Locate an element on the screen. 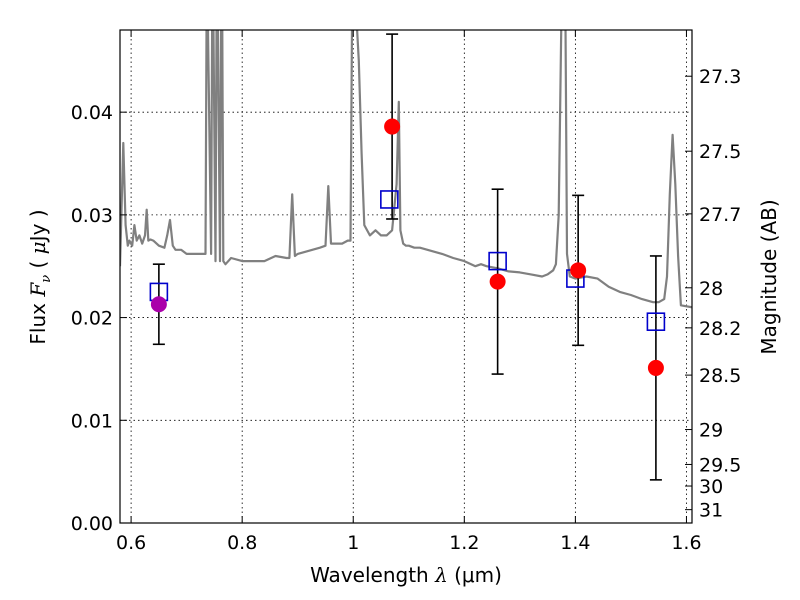 The image size is (800, 600). right-tick-label: 29.5 is located at coordinates (720, 465).